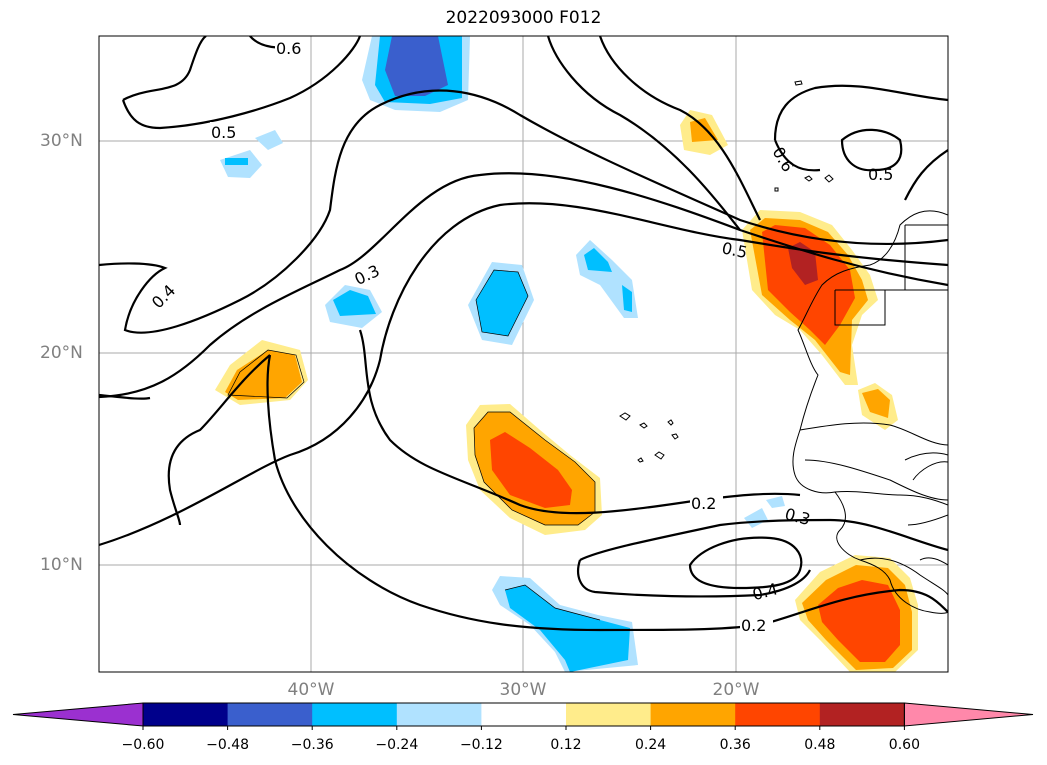 This screenshot has height=765, width=1047. I want to click on lon-label: 30°W, so click(523, 690).